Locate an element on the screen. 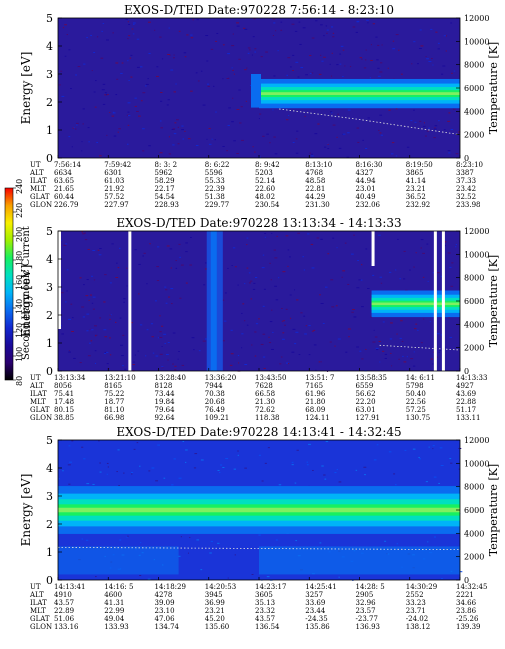 This screenshot has height=649, width=505. y2-tick-label: 12000 is located at coordinates (476, 18).